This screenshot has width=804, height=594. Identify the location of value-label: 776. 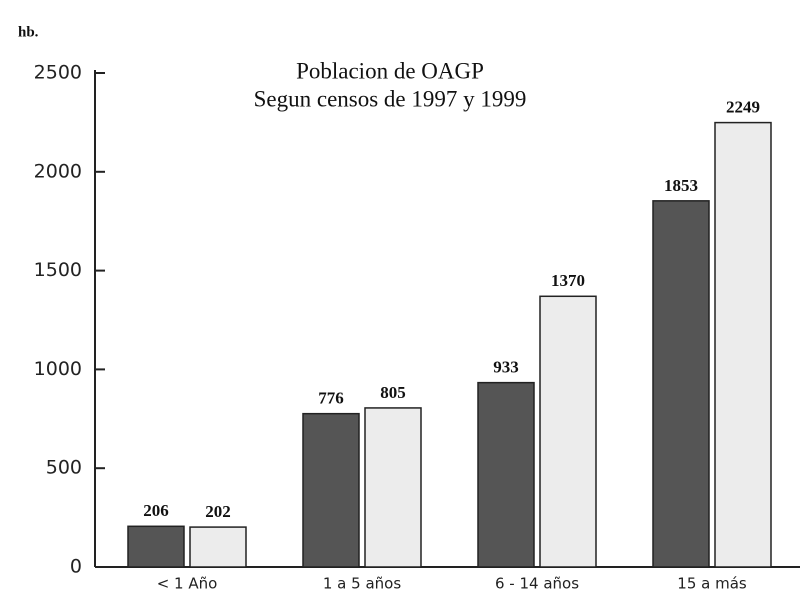
(331, 398).